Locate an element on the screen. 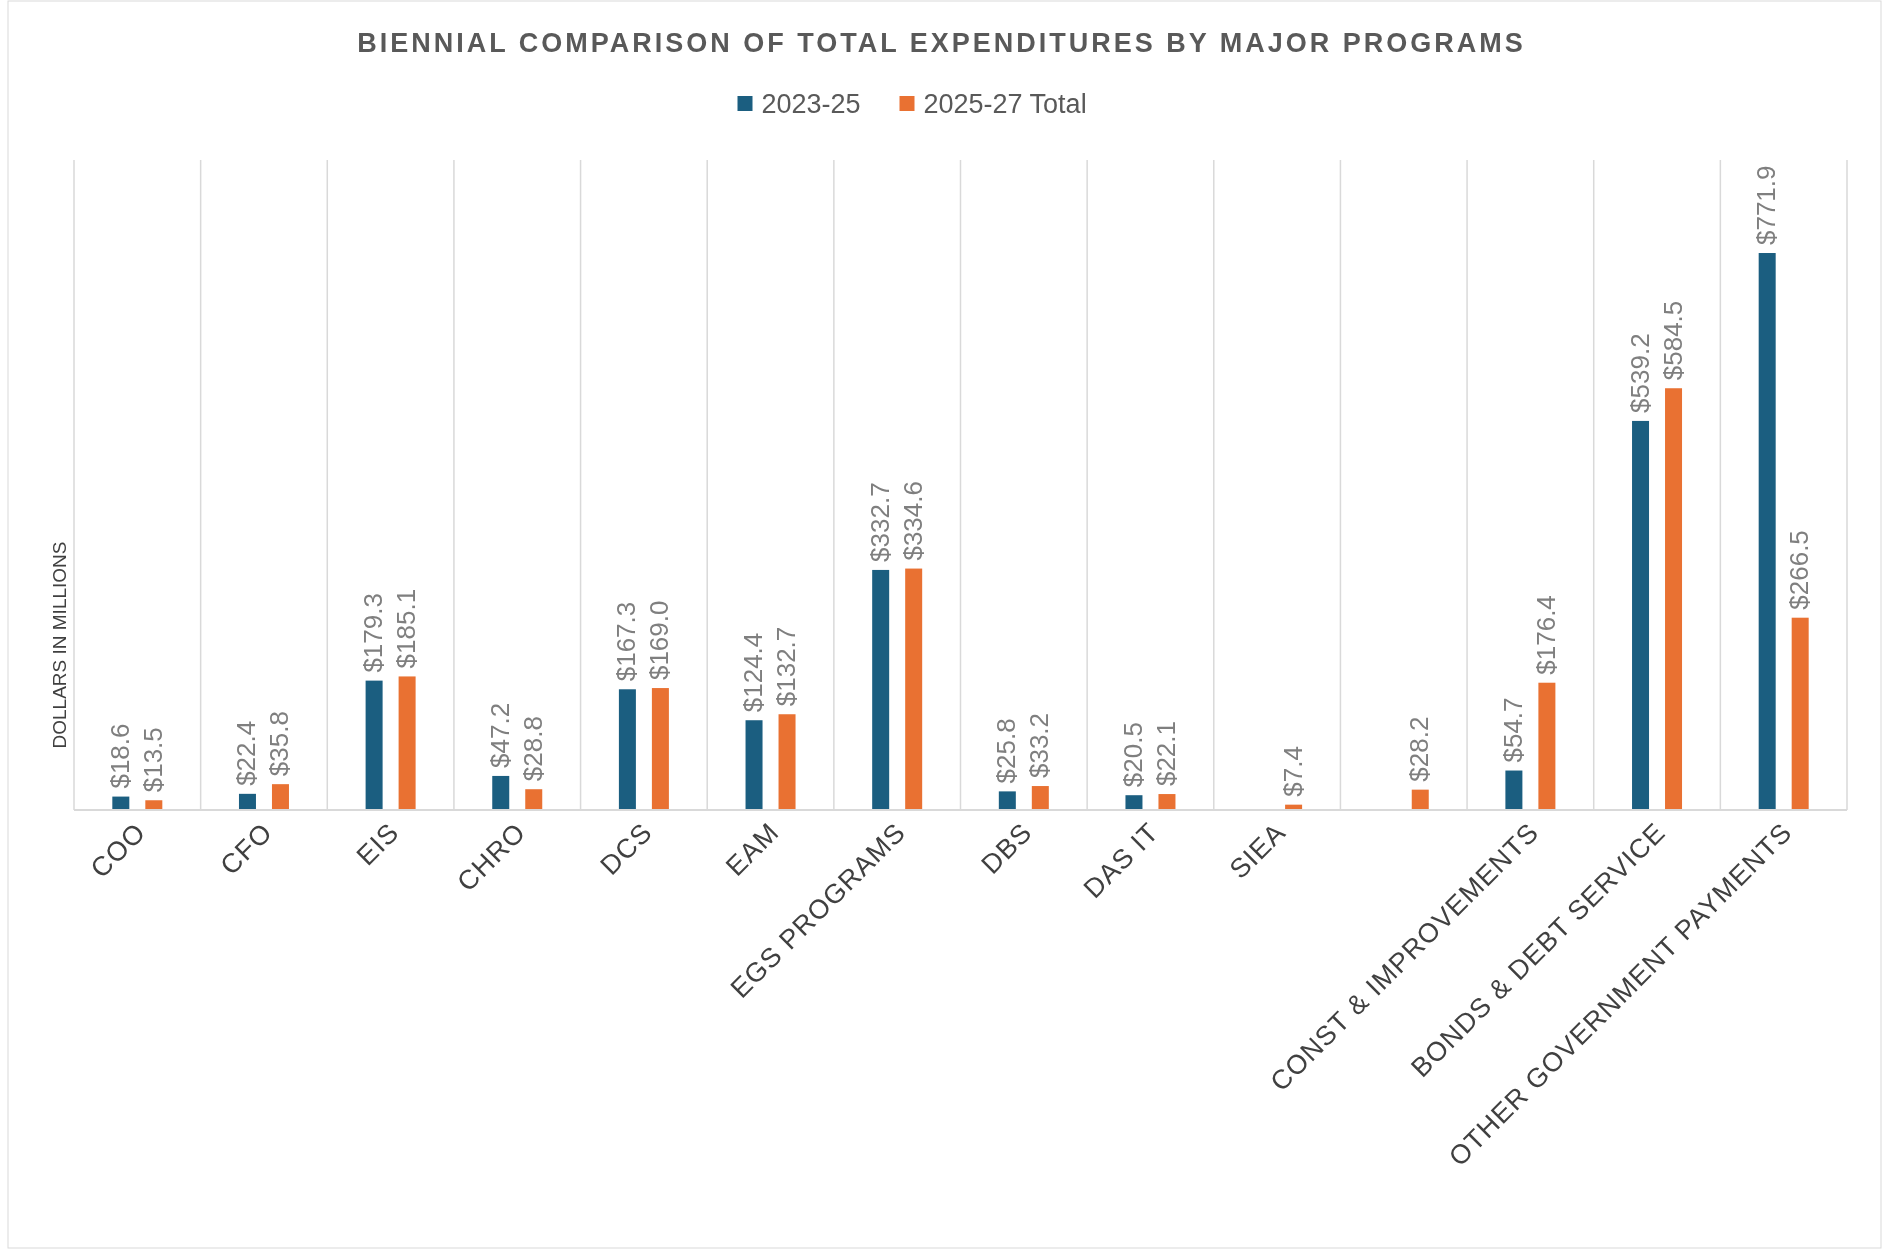  data-label: $179.3 is located at coordinates (373, 633).